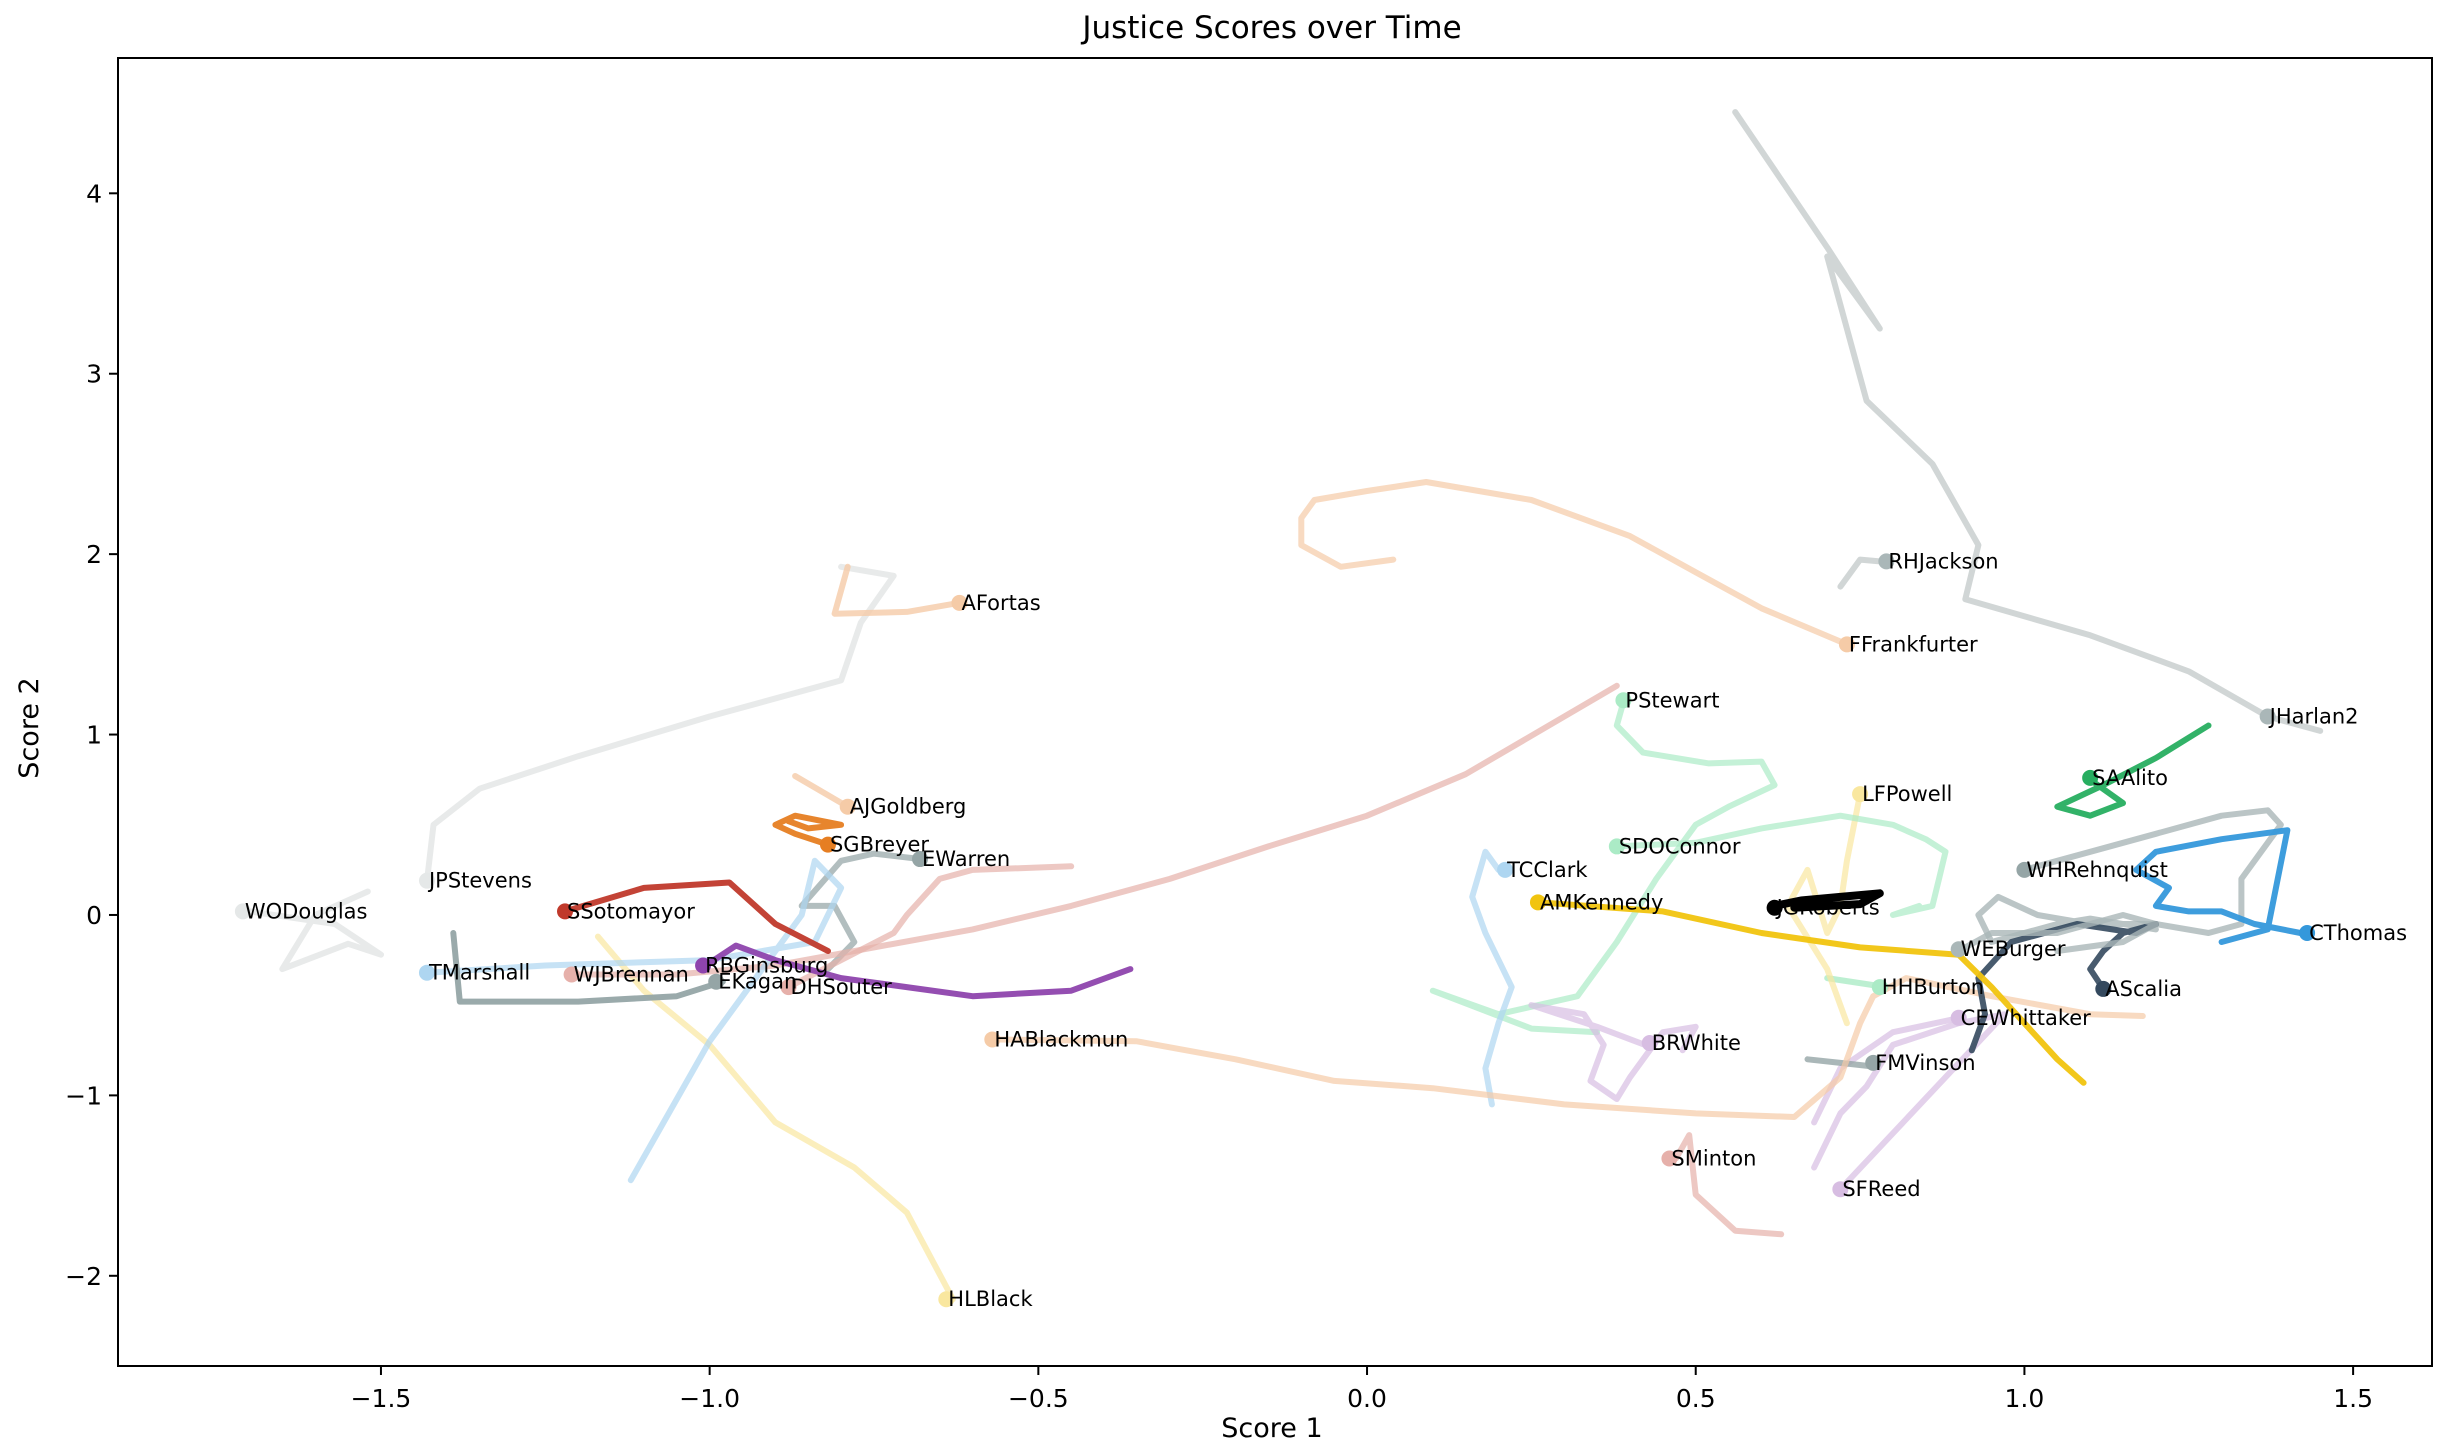 This screenshot has height=1440, width=2448. Describe the element at coordinates (897, 590) in the screenshot. I see `series-line-afortas` at that location.